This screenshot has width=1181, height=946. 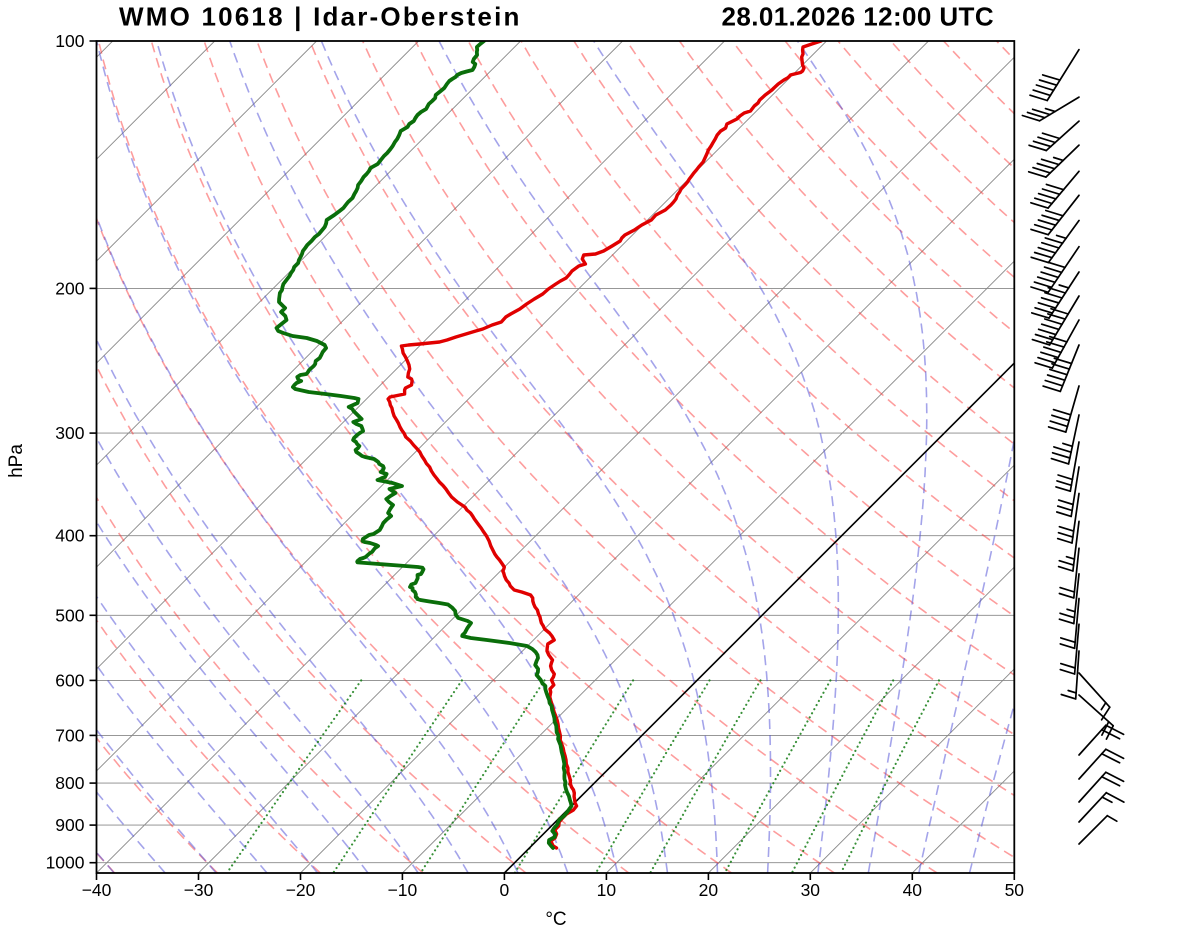 What do you see at coordinates (607, 890) in the screenshot?
I see `svg-text: 10` at bounding box center [607, 890].